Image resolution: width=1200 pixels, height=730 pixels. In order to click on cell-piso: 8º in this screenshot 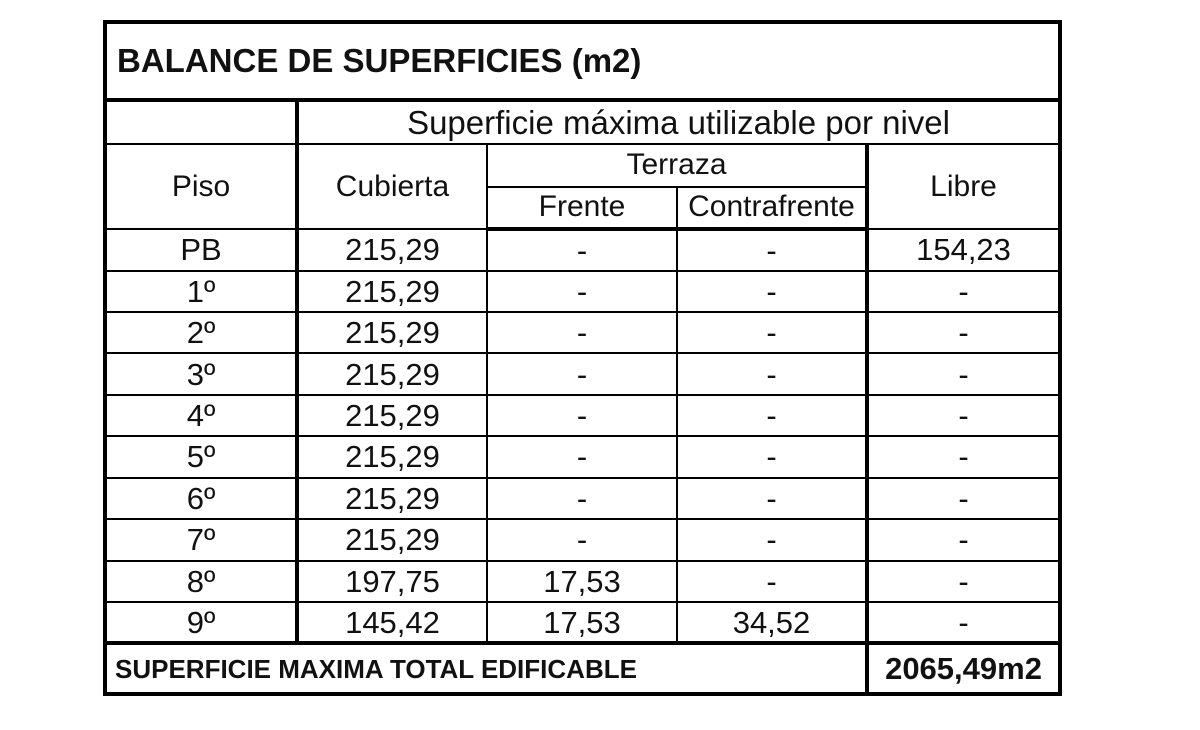, I will do `click(201, 581)`.